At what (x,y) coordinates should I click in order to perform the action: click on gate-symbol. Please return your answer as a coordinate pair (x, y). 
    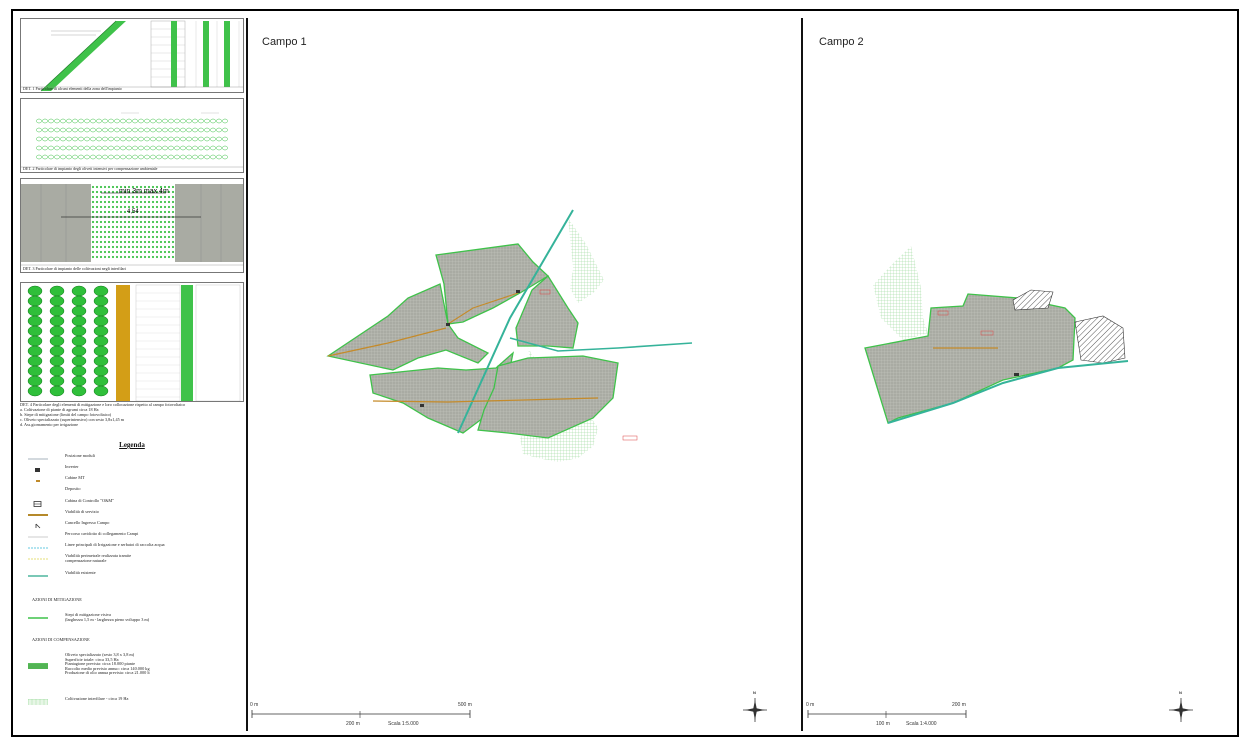
    Looking at the image, I should click on (38, 526).